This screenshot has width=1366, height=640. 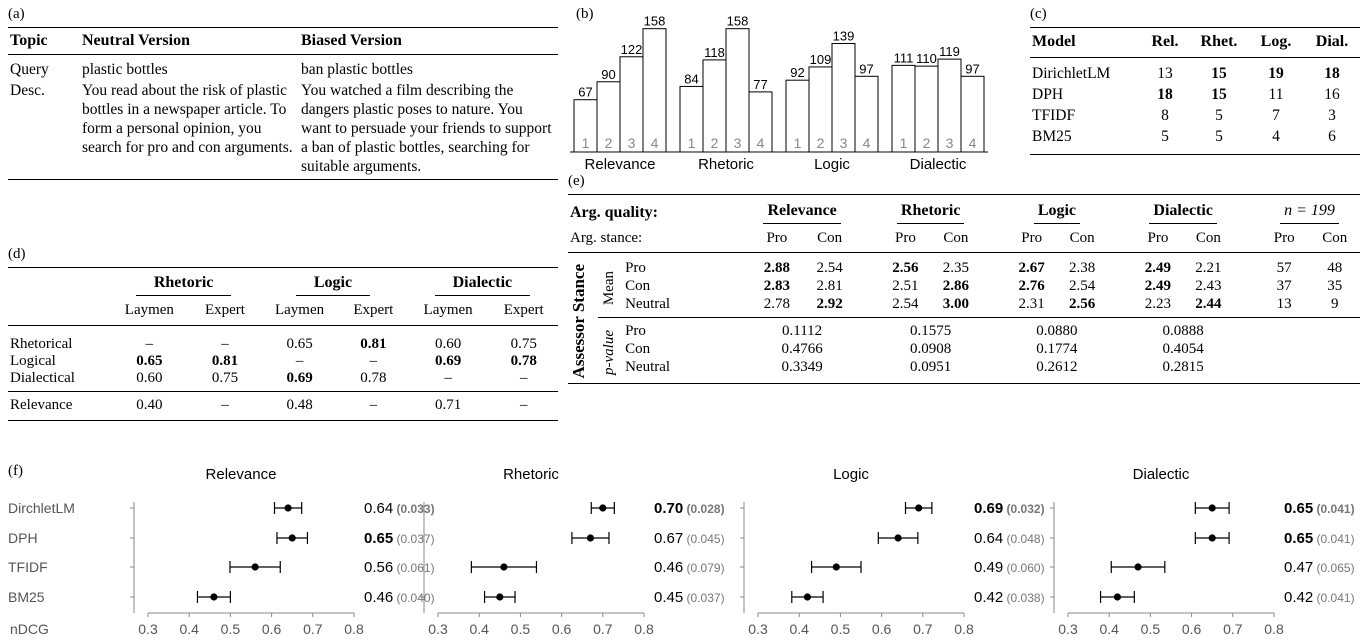 What do you see at coordinates (373, 344) in the screenshot?
I see `value-cell: 0.81` at bounding box center [373, 344].